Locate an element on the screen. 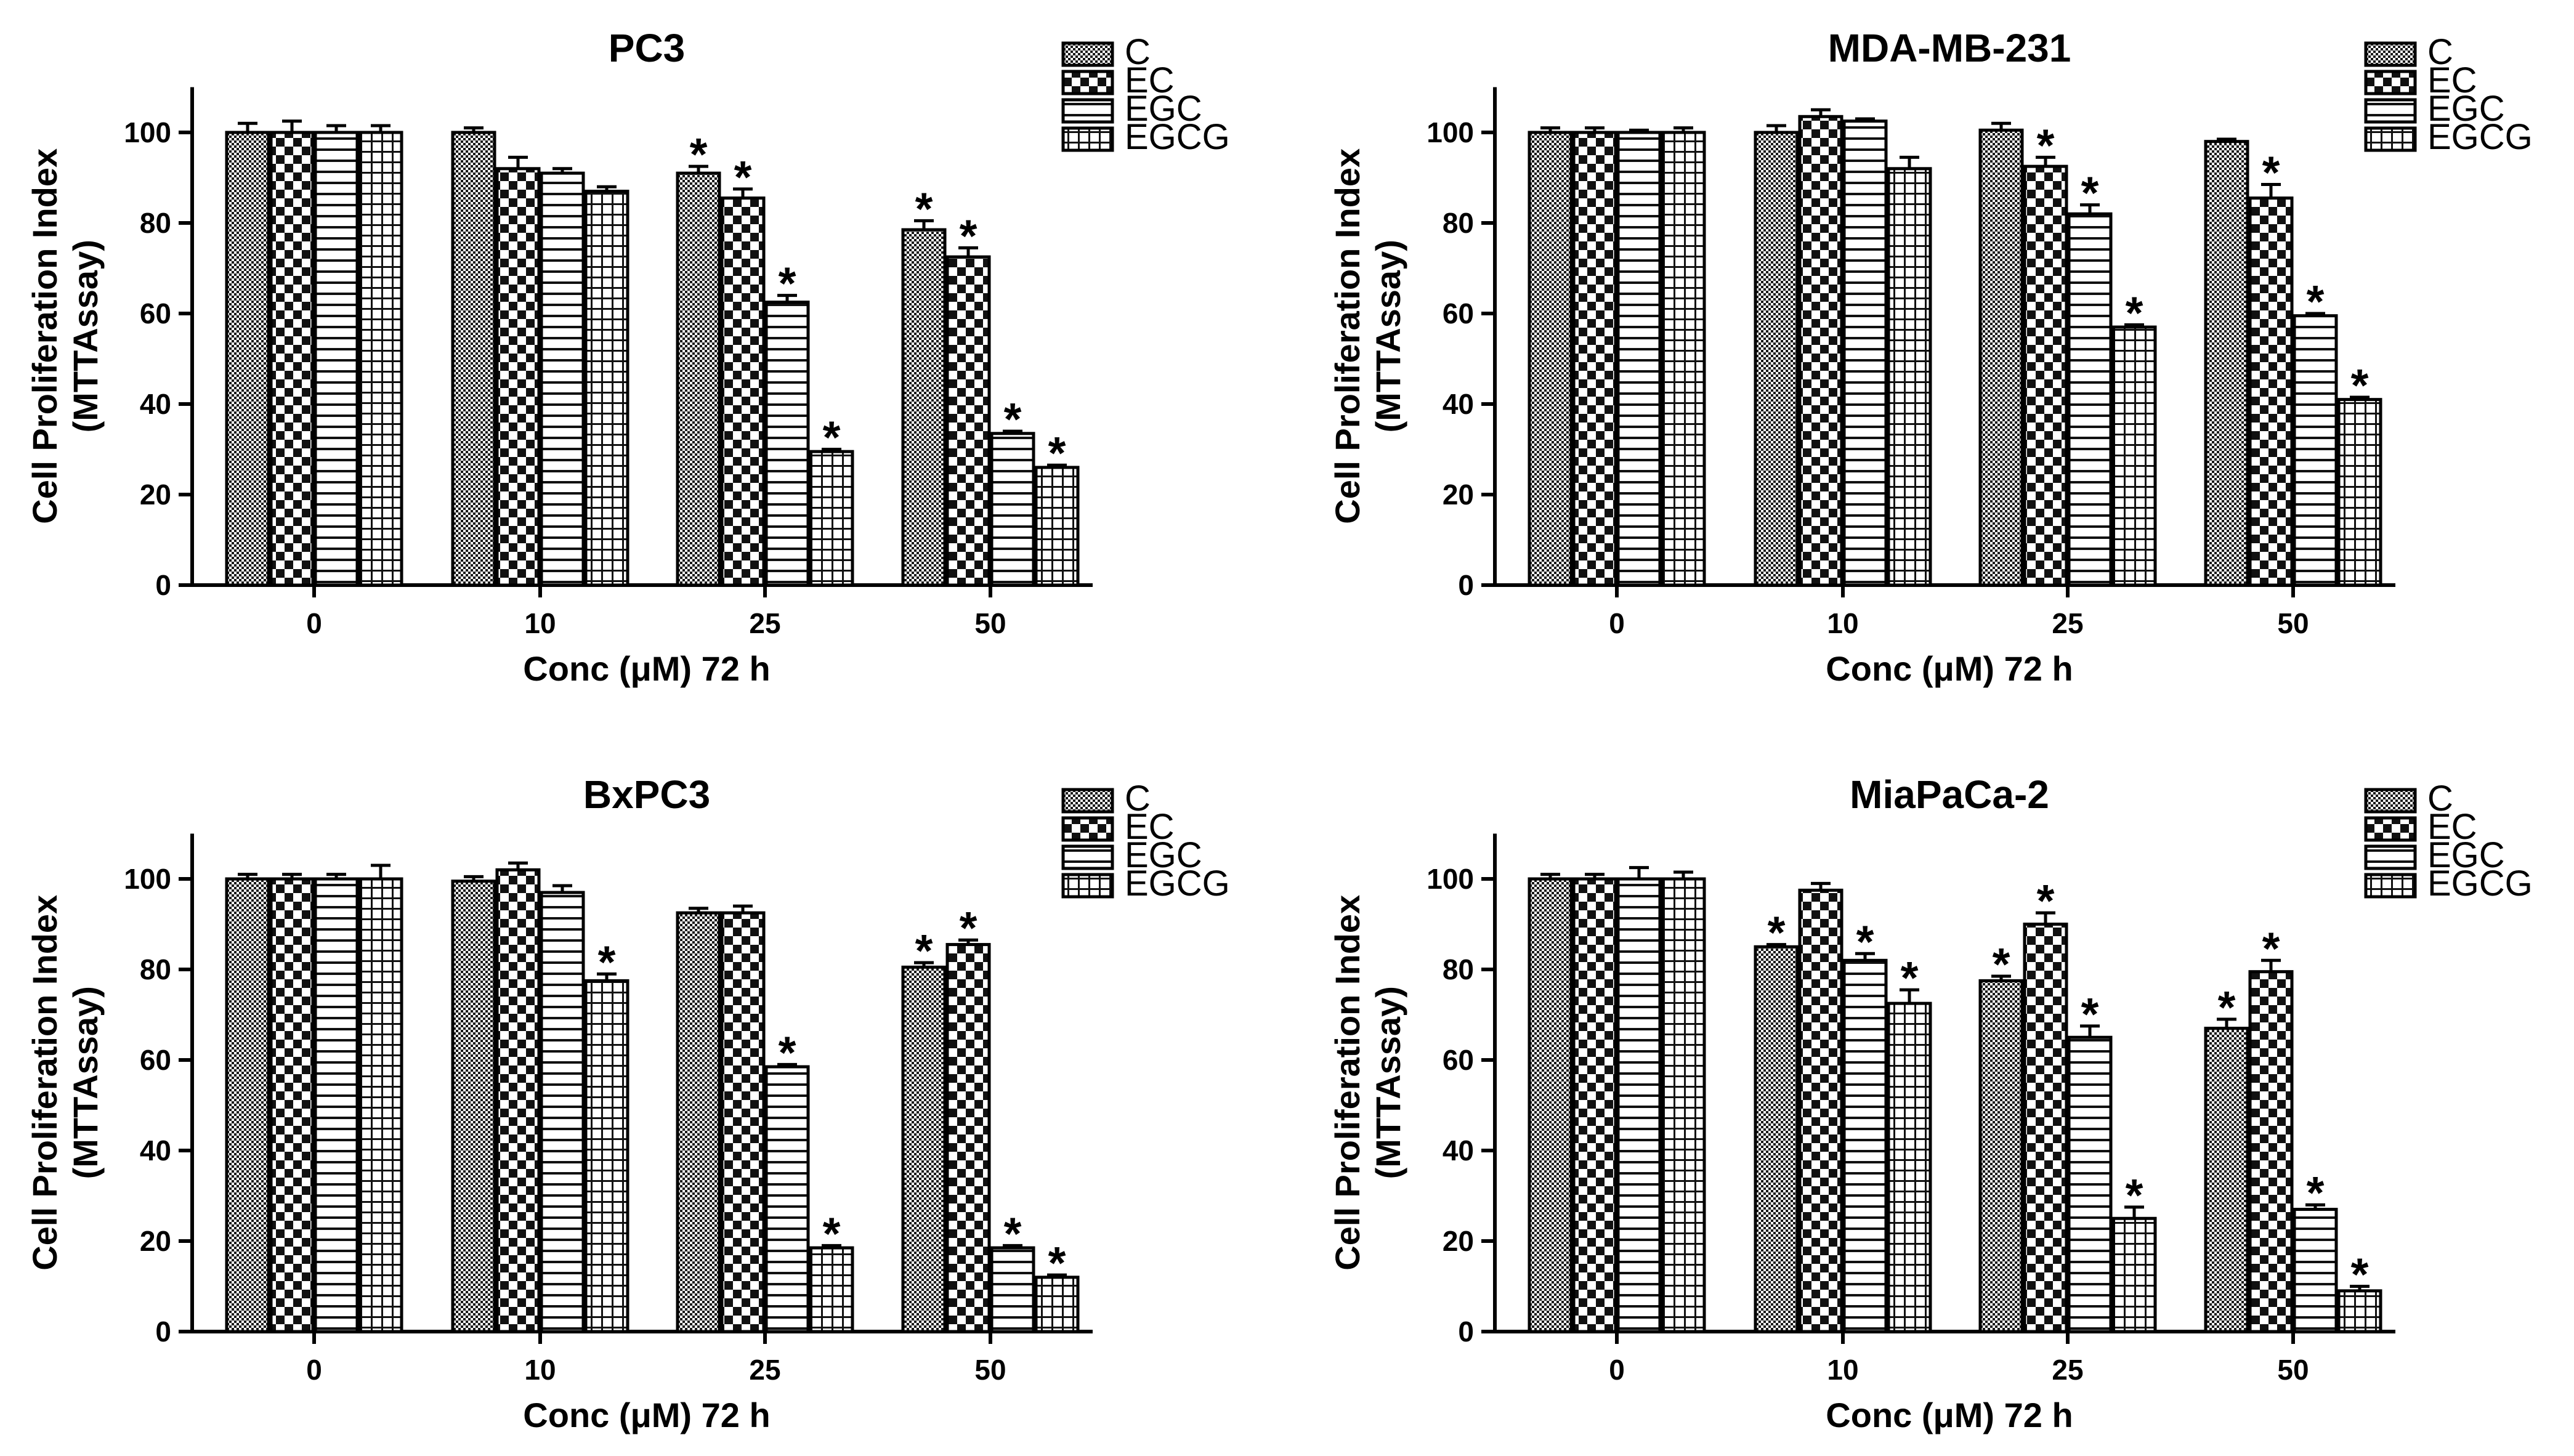 The height and width of the screenshot is (1456, 2574). y-axis-subtitle: (MTTAssay) is located at coordinates (1388, 336).